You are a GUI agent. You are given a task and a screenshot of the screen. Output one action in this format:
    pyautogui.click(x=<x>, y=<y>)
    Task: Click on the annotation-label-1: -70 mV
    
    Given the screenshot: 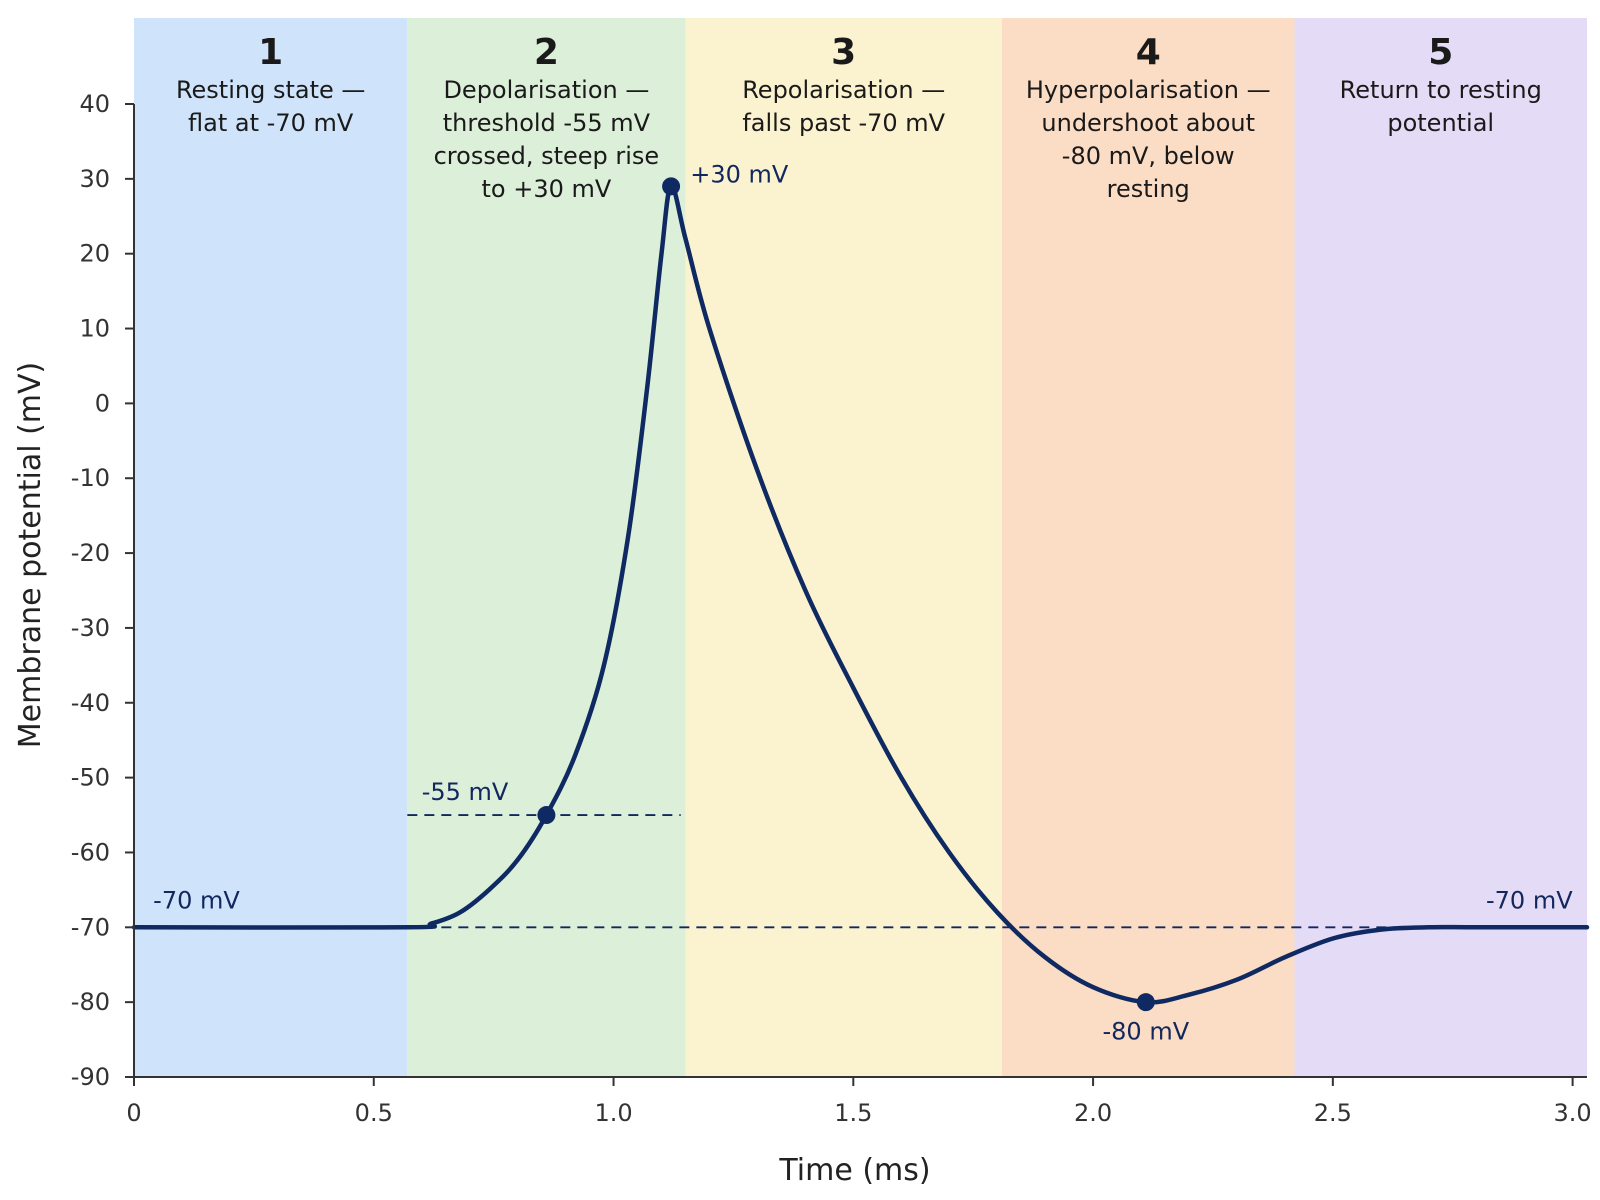 What is the action you would take?
    pyautogui.click(x=196, y=901)
    